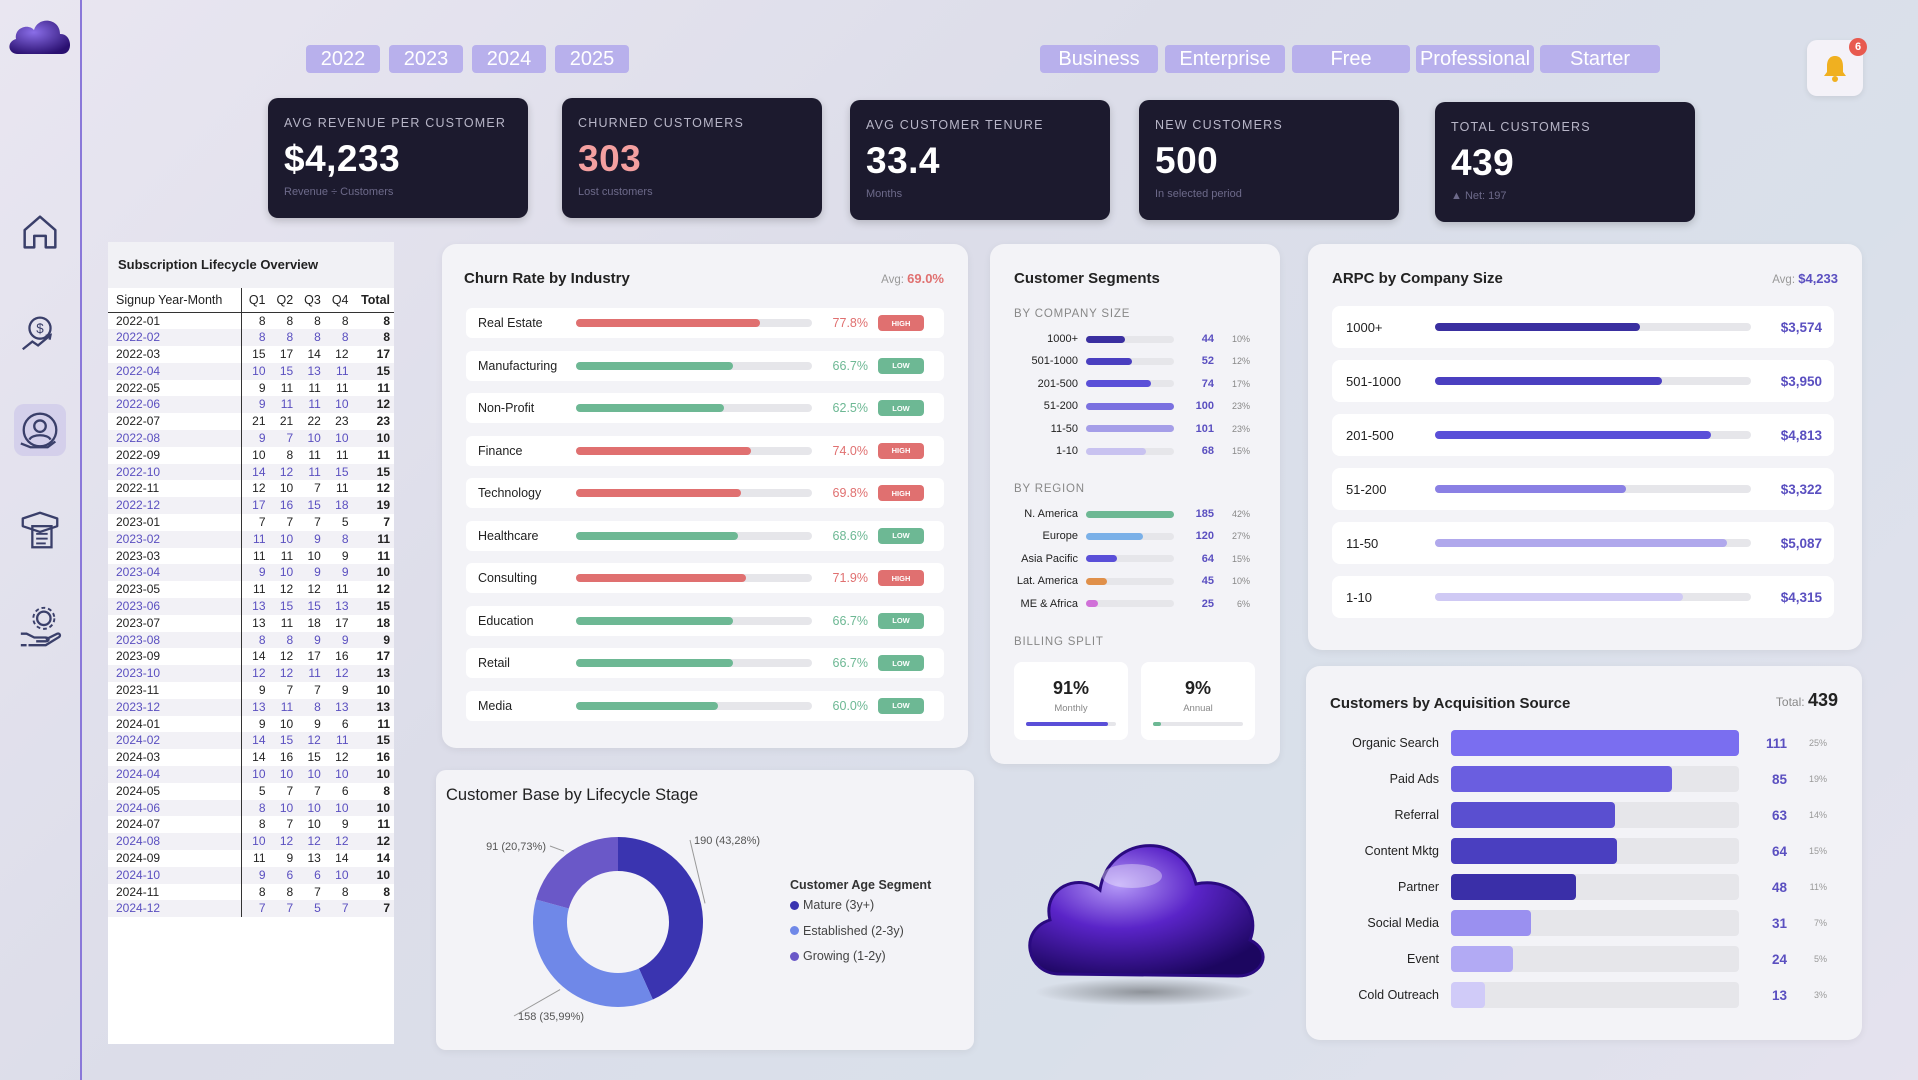 Image resolution: width=1918 pixels, height=1080 pixels. I want to click on churn-row: Retail 66.7% LOW, so click(705, 663).